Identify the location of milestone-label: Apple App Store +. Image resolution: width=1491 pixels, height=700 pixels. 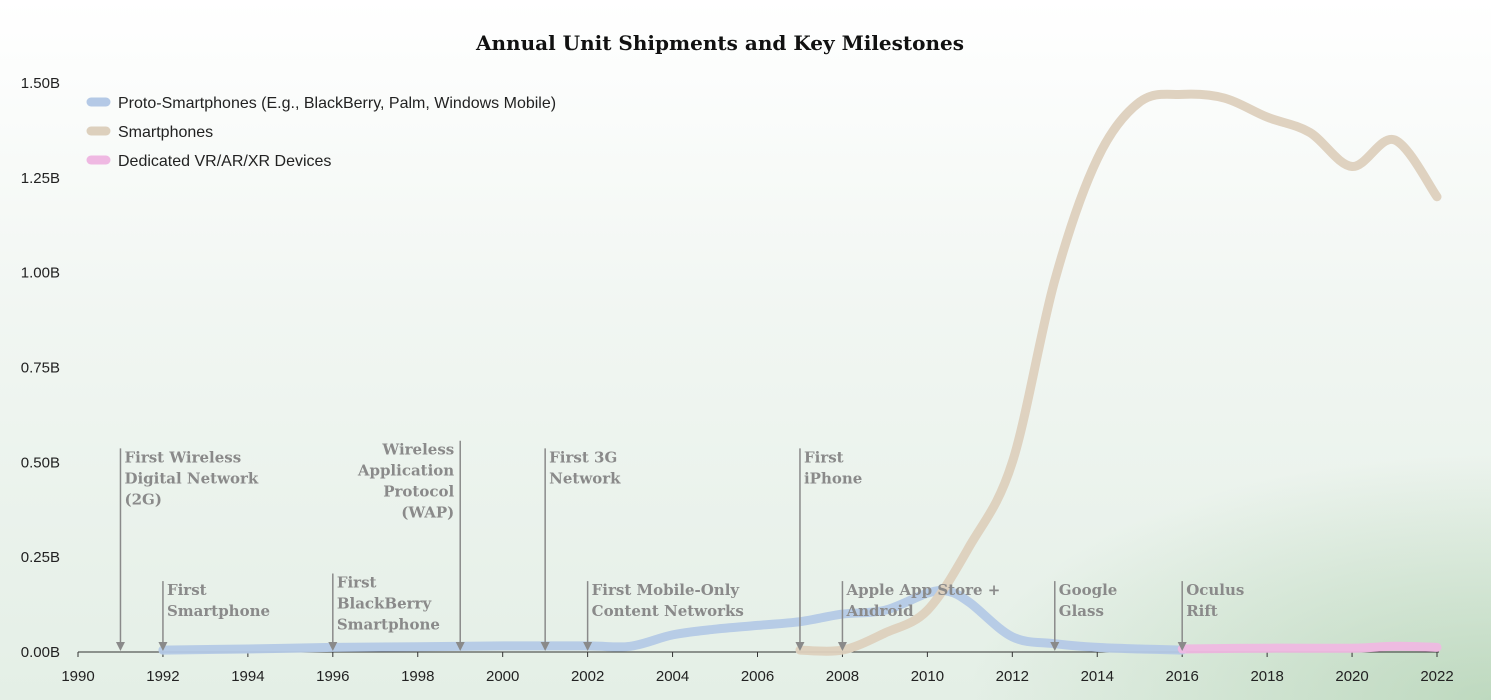
(922, 590).